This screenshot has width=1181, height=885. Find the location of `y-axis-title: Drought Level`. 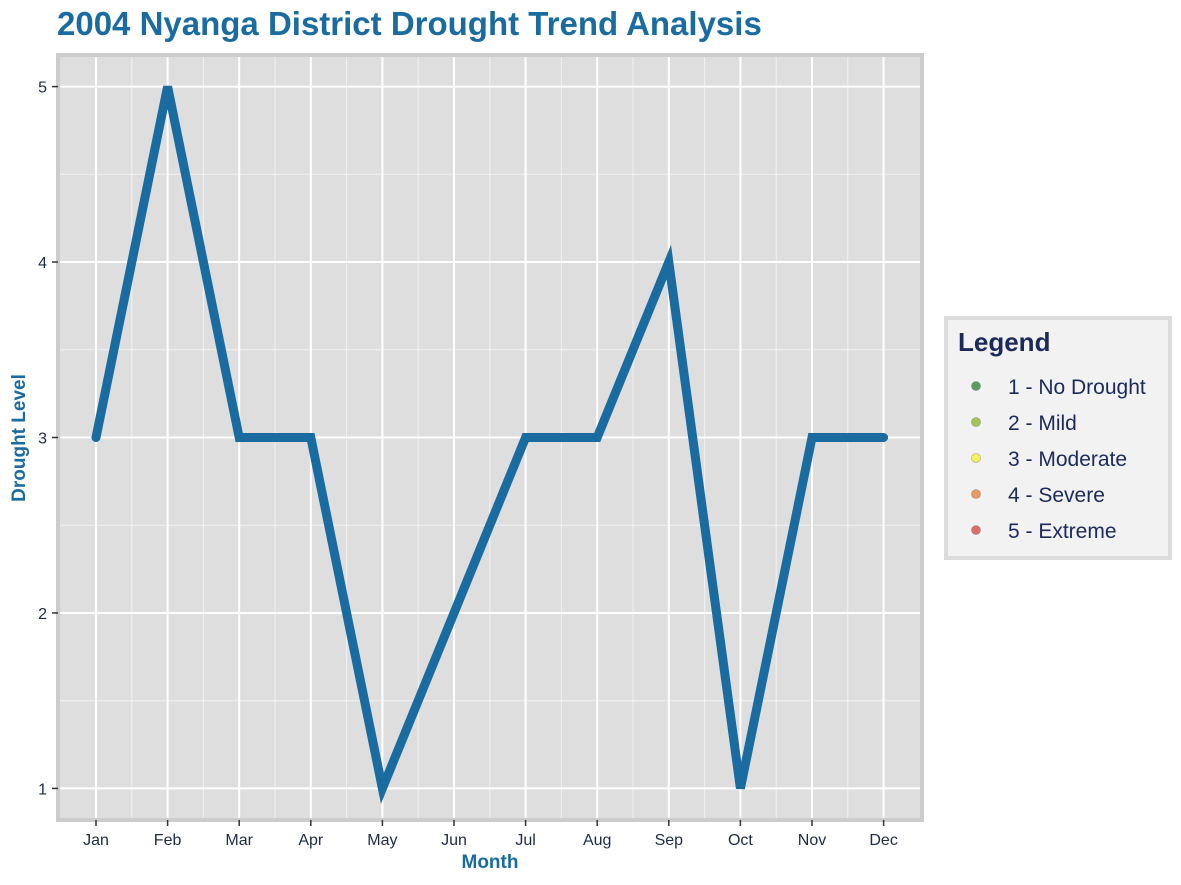

y-axis-title: Drought Level is located at coordinates (19, 438).